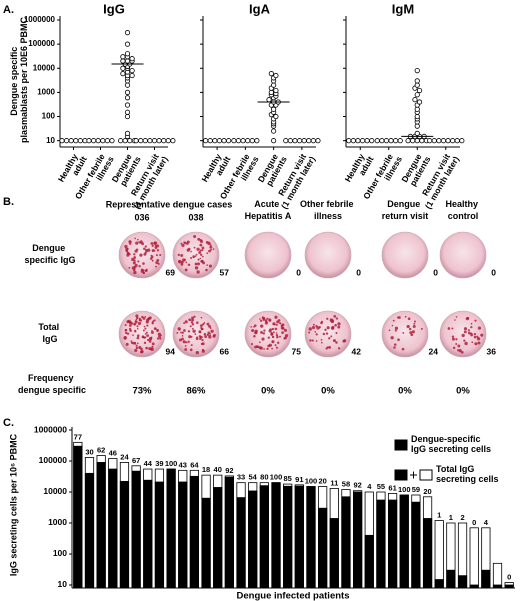 Image resolution: width=528 pixels, height=601 pixels. Describe the element at coordinates (434, 351) in the screenshot. I see `spot-count: 24` at that location.